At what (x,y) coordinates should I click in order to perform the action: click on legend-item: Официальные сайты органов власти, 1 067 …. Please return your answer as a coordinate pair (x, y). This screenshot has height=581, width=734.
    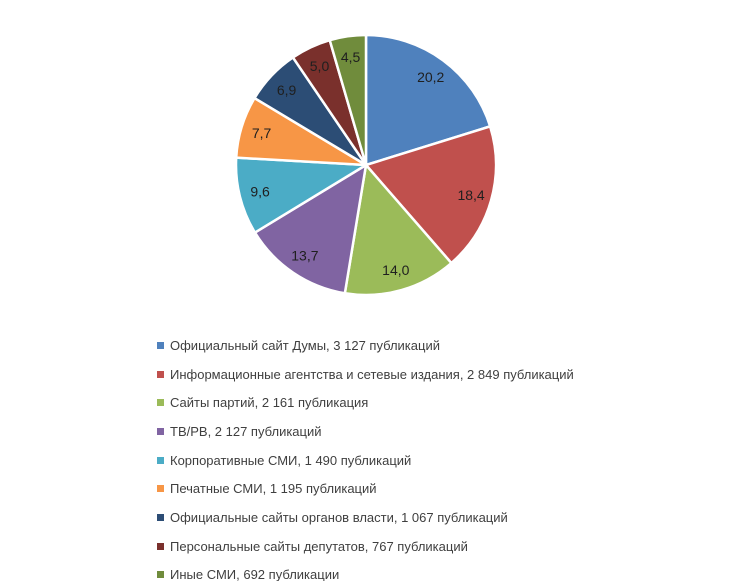
    Looking at the image, I should click on (365, 517).